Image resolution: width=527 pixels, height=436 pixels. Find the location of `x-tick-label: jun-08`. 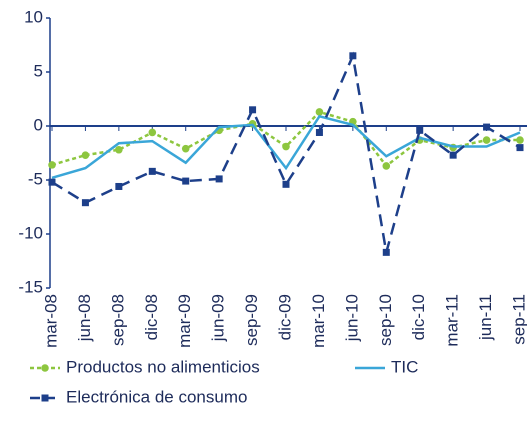

x-tick-label: jun-08 is located at coordinates (84, 318).